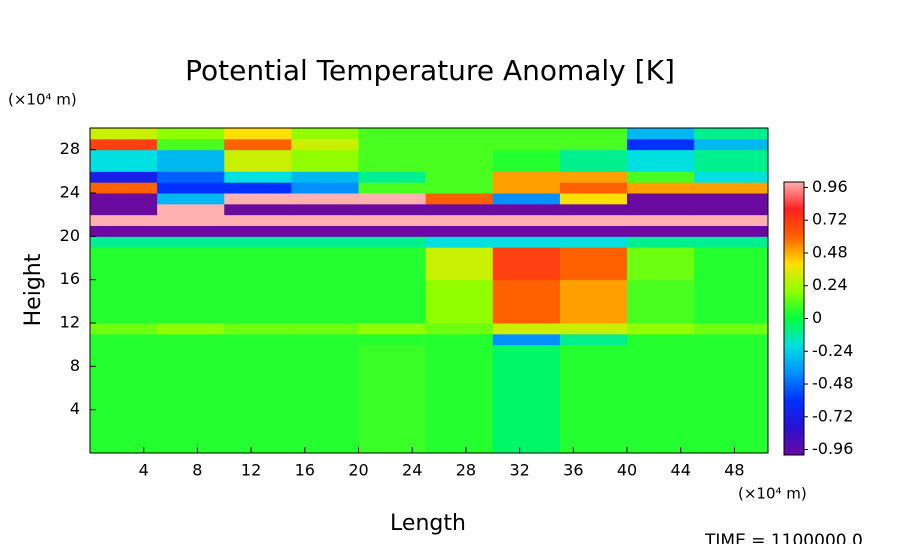 Image resolution: width=904 pixels, height=544 pixels. Describe the element at coordinates (412, 470) in the screenshot. I see `x-tick-label: 24` at that location.